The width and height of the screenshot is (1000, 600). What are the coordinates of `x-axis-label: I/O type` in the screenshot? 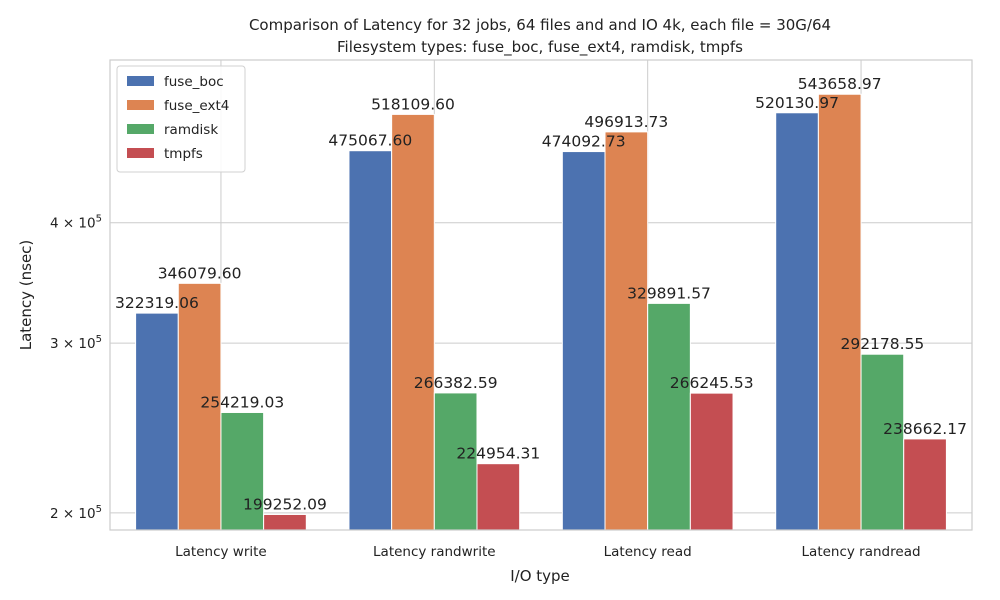 It's located at (540, 576).